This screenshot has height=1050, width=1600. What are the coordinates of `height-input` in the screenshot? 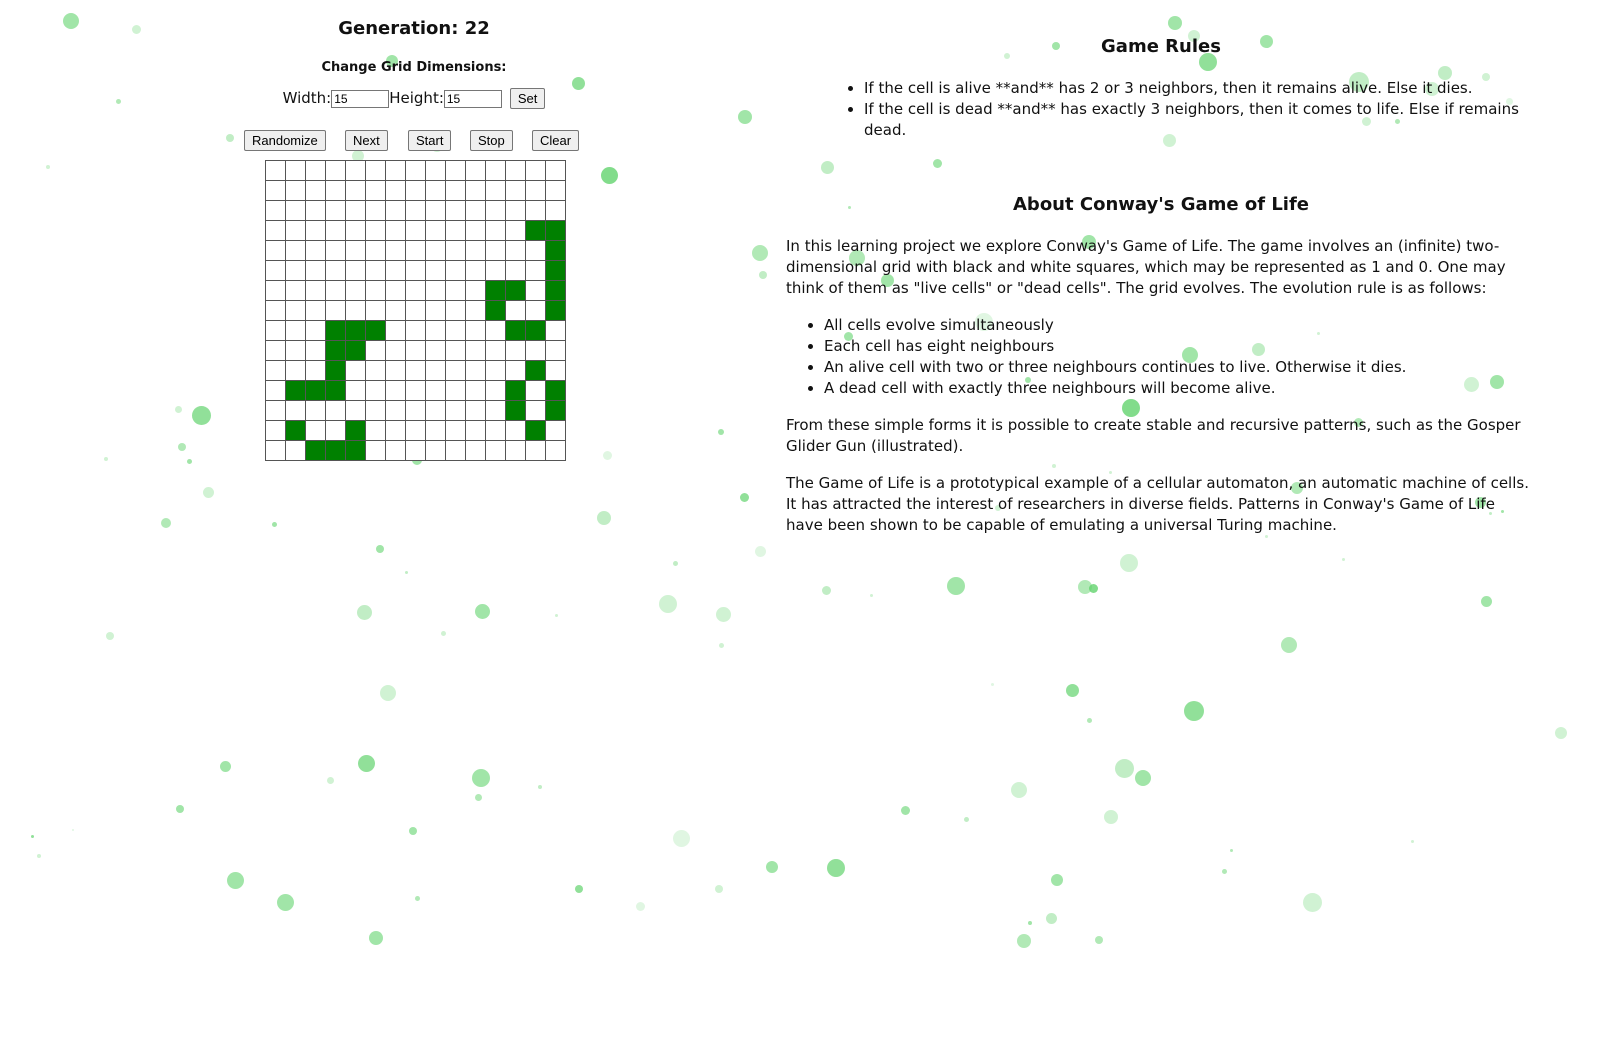 It's located at (472, 98).